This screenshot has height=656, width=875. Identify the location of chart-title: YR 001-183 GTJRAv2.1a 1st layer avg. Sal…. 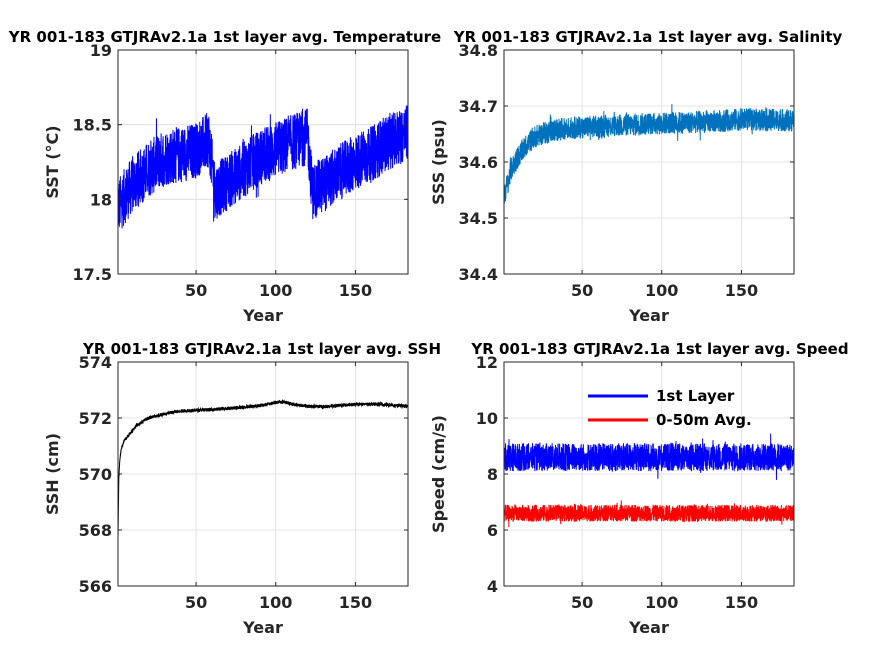
(648, 37).